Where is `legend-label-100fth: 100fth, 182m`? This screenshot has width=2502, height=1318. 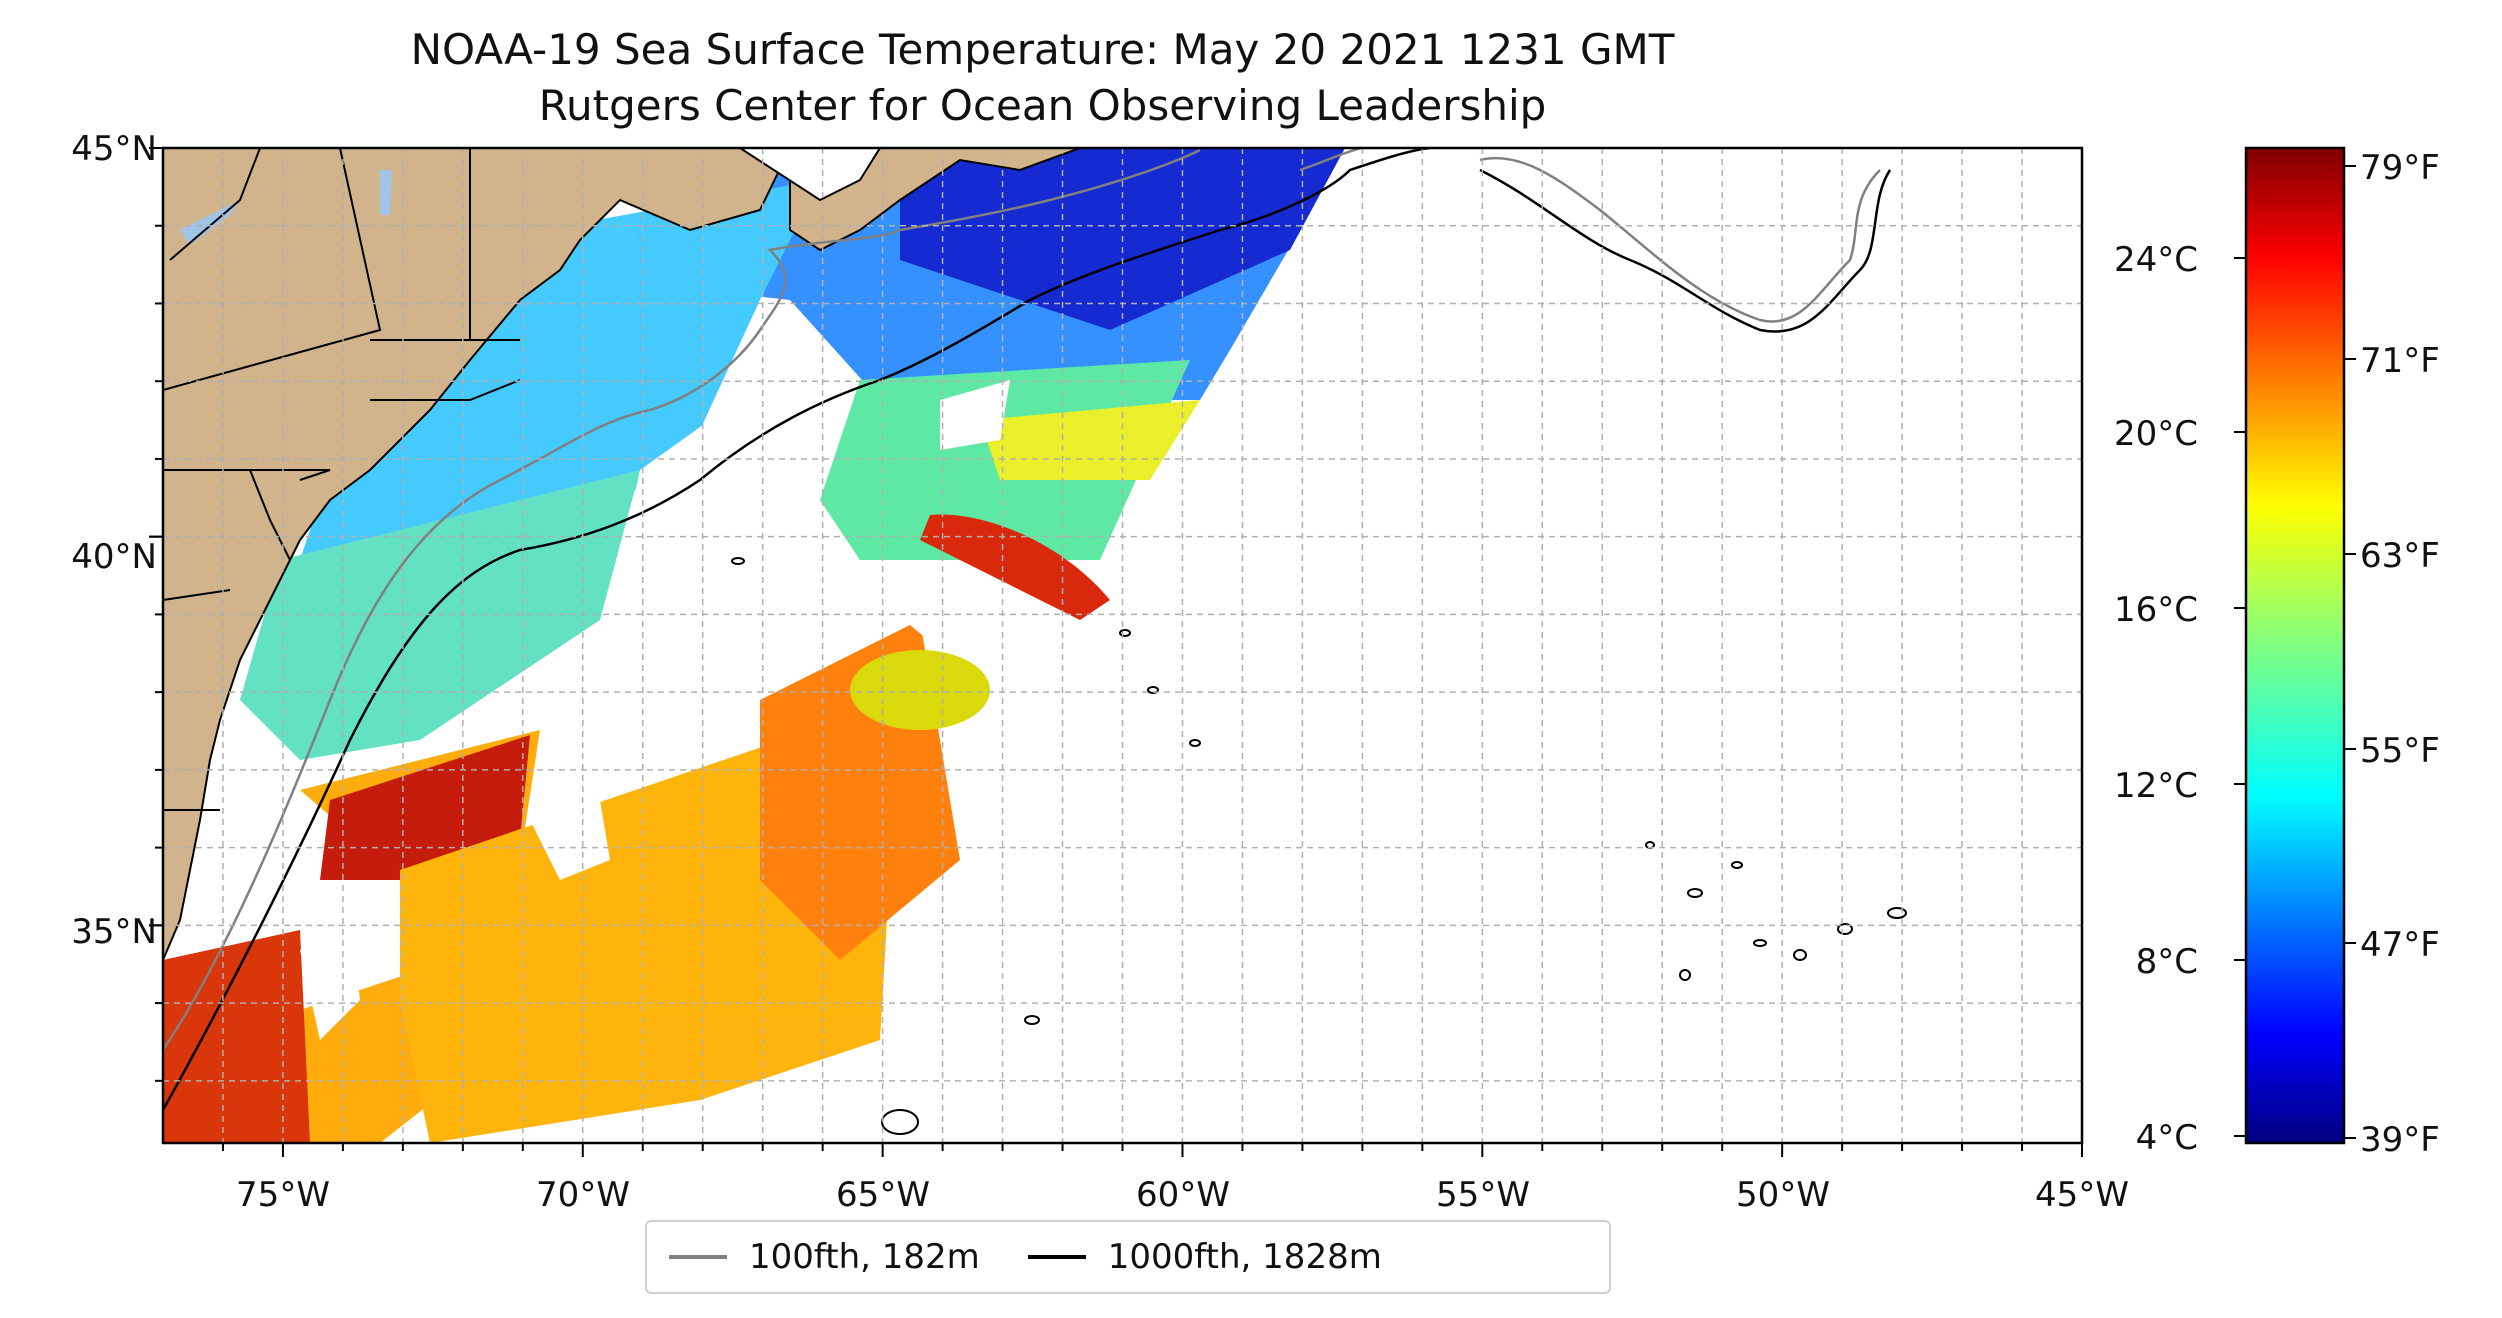
legend-label-100fth: 100fth, 182m is located at coordinates (864, 1257).